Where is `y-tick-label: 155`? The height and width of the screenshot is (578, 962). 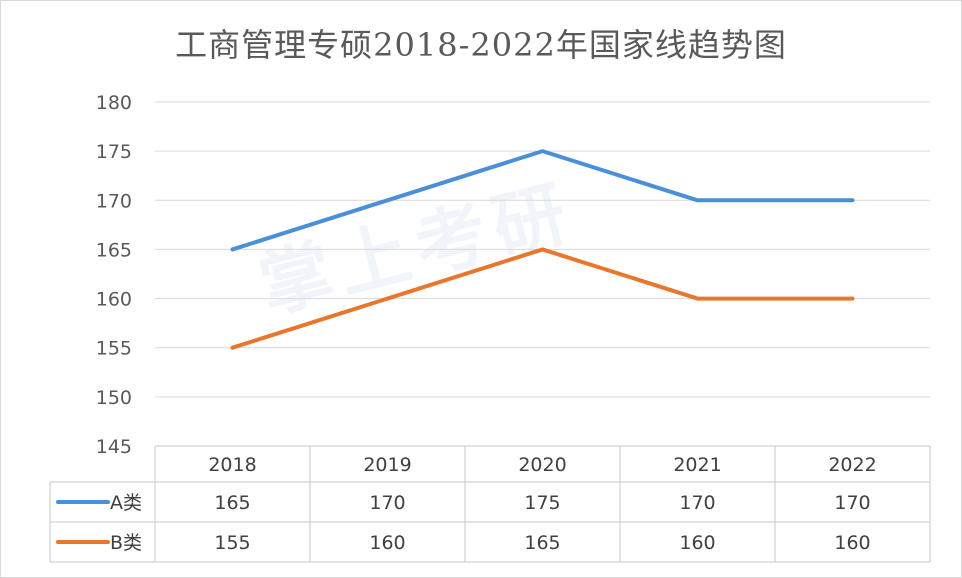 y-tick-label: 155 is located at coordinates (114, 349).